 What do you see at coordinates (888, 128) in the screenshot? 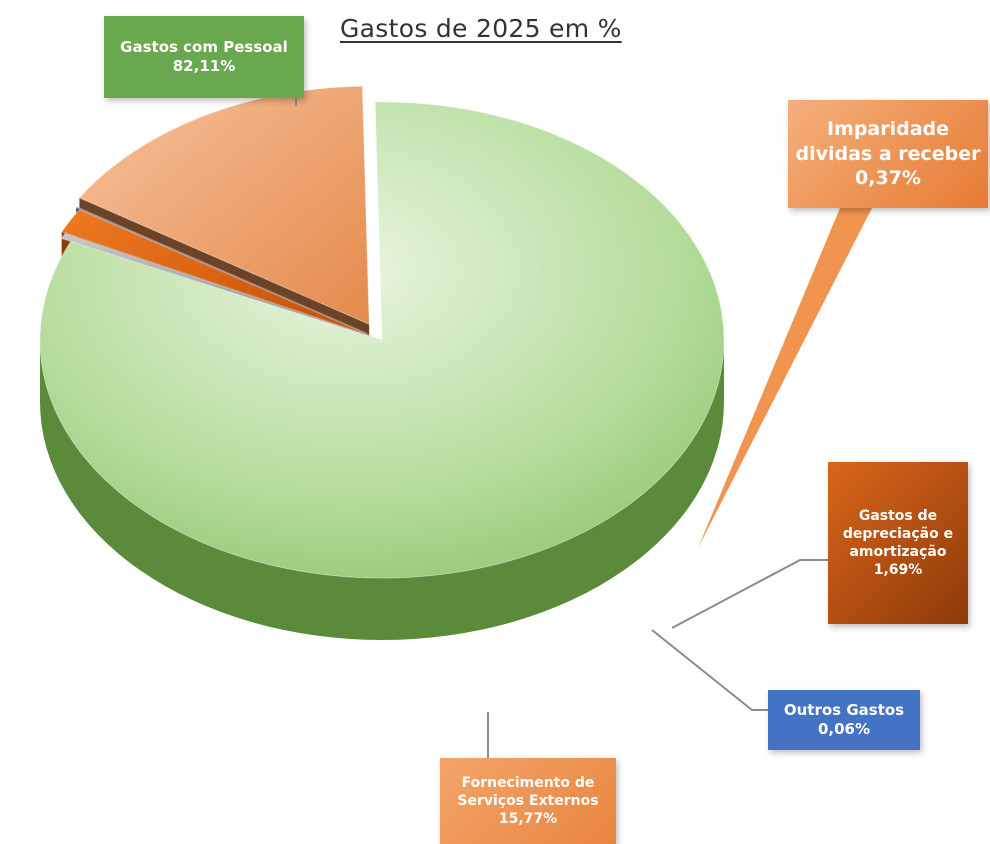
I see `label-name-line: Imparidade` at bounding box center [888, 128].